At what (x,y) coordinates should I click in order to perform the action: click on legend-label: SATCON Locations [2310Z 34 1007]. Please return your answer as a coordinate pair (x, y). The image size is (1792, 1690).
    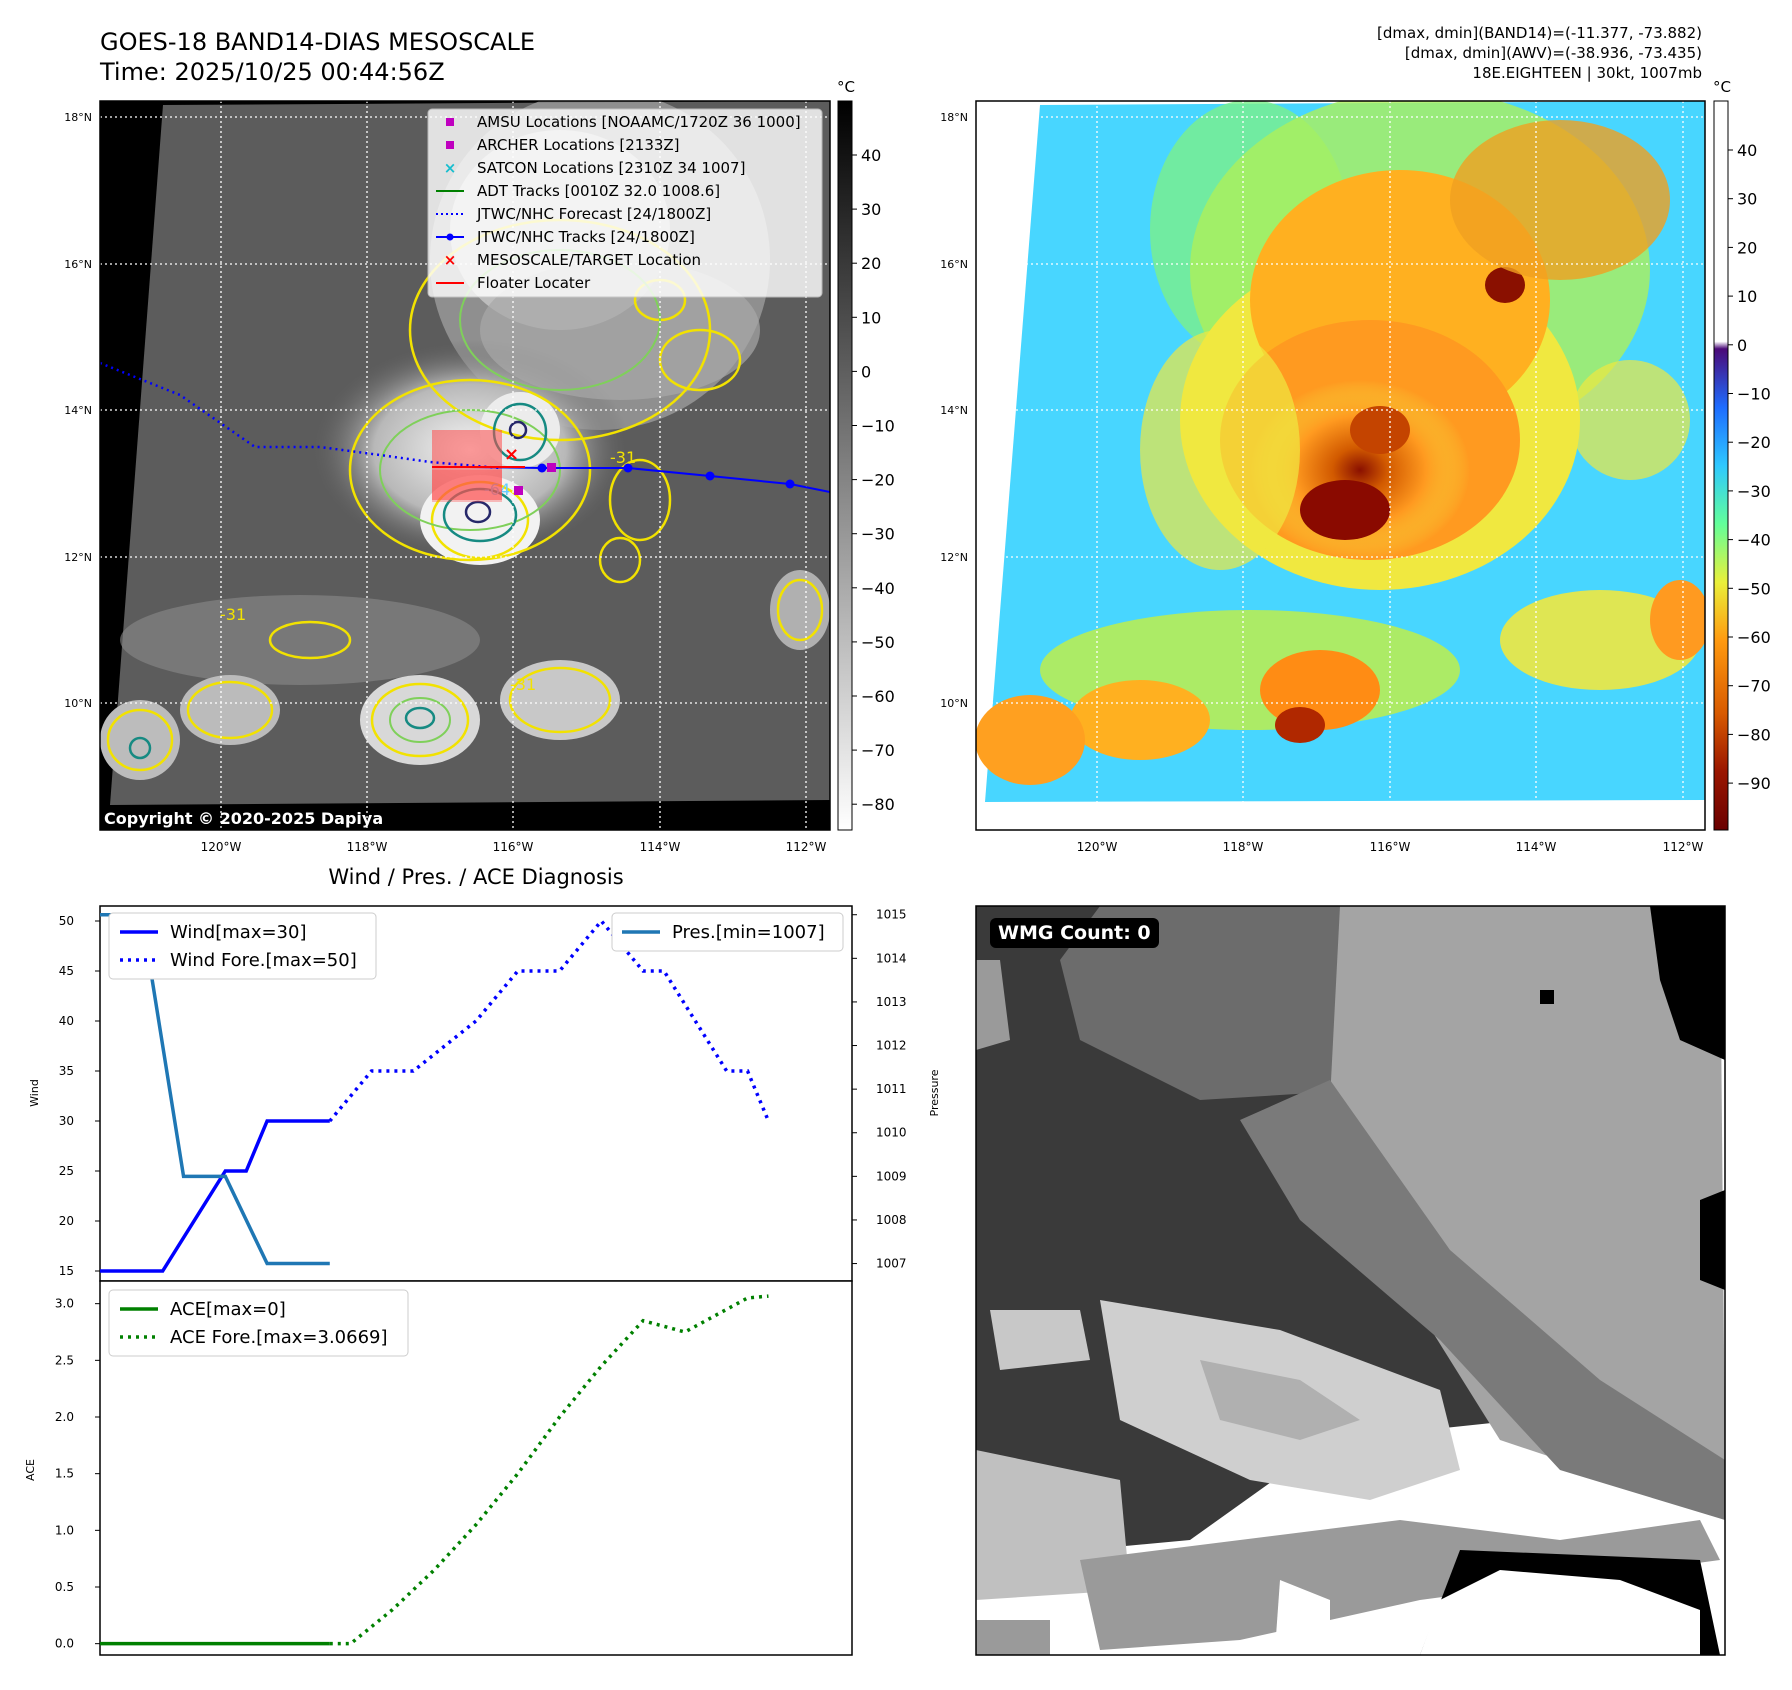
    Looking at the image, I should click on (611, 168).